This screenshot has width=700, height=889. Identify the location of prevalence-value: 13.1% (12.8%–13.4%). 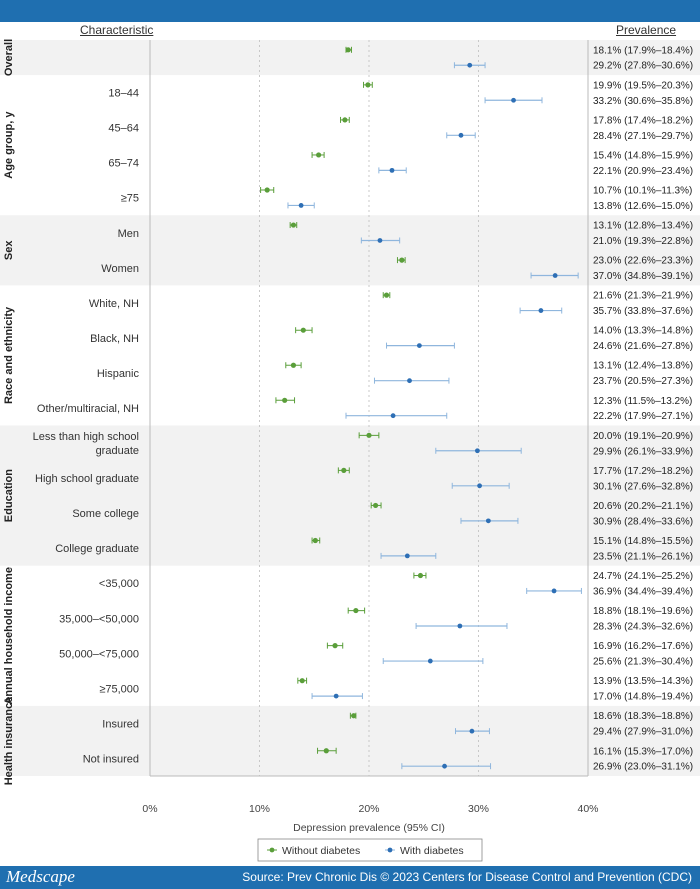
(643, 226).